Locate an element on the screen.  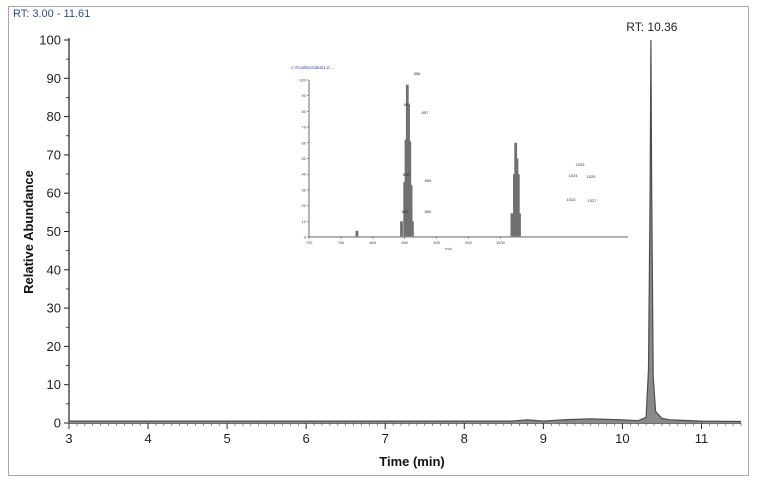
y-tick-label: 60 is located at coordinates (54, 193).